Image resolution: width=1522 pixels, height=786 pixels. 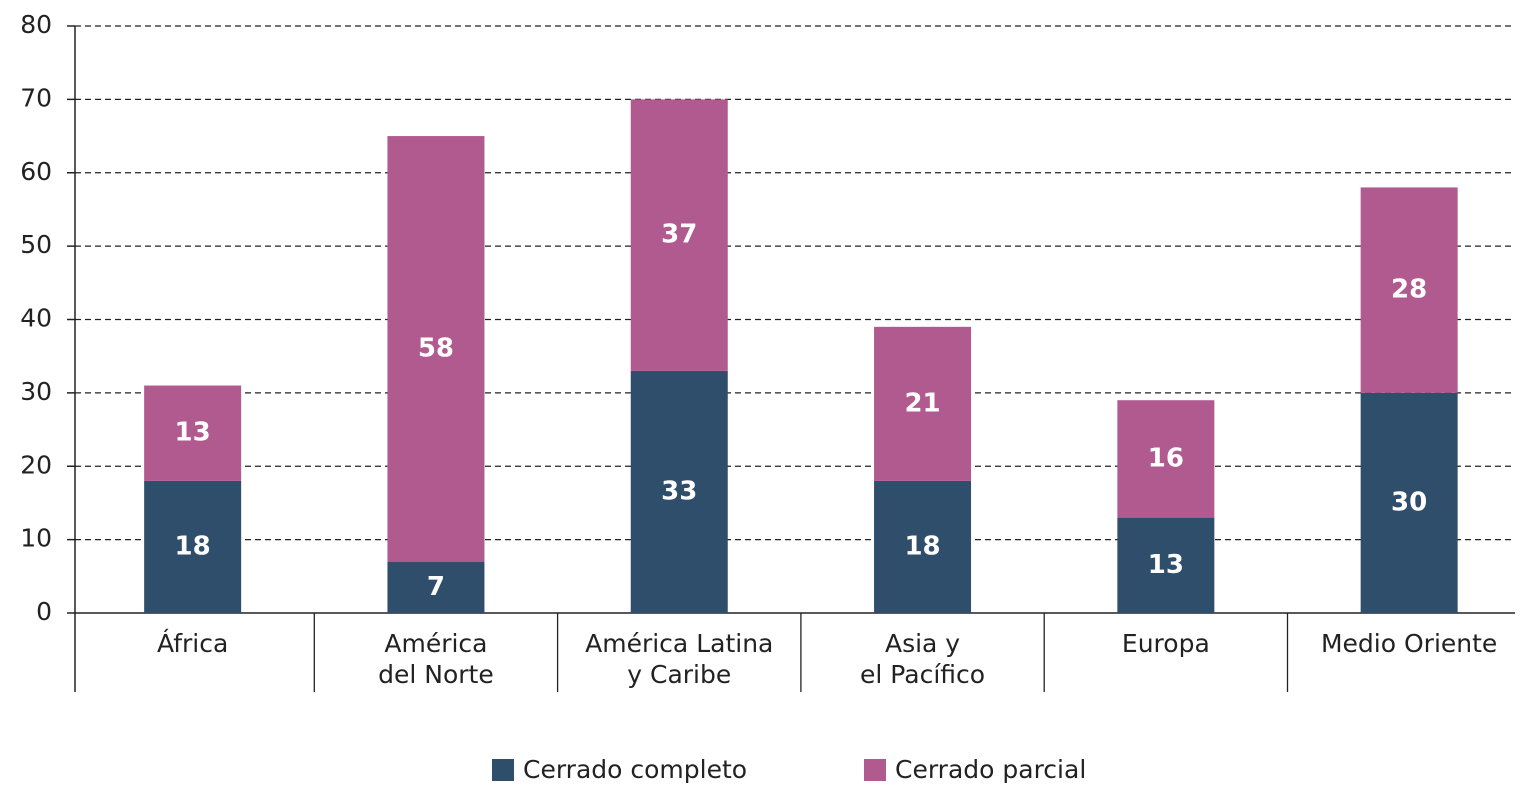 I want to click on y-tick-label: 20, so click(x=36, y=464).